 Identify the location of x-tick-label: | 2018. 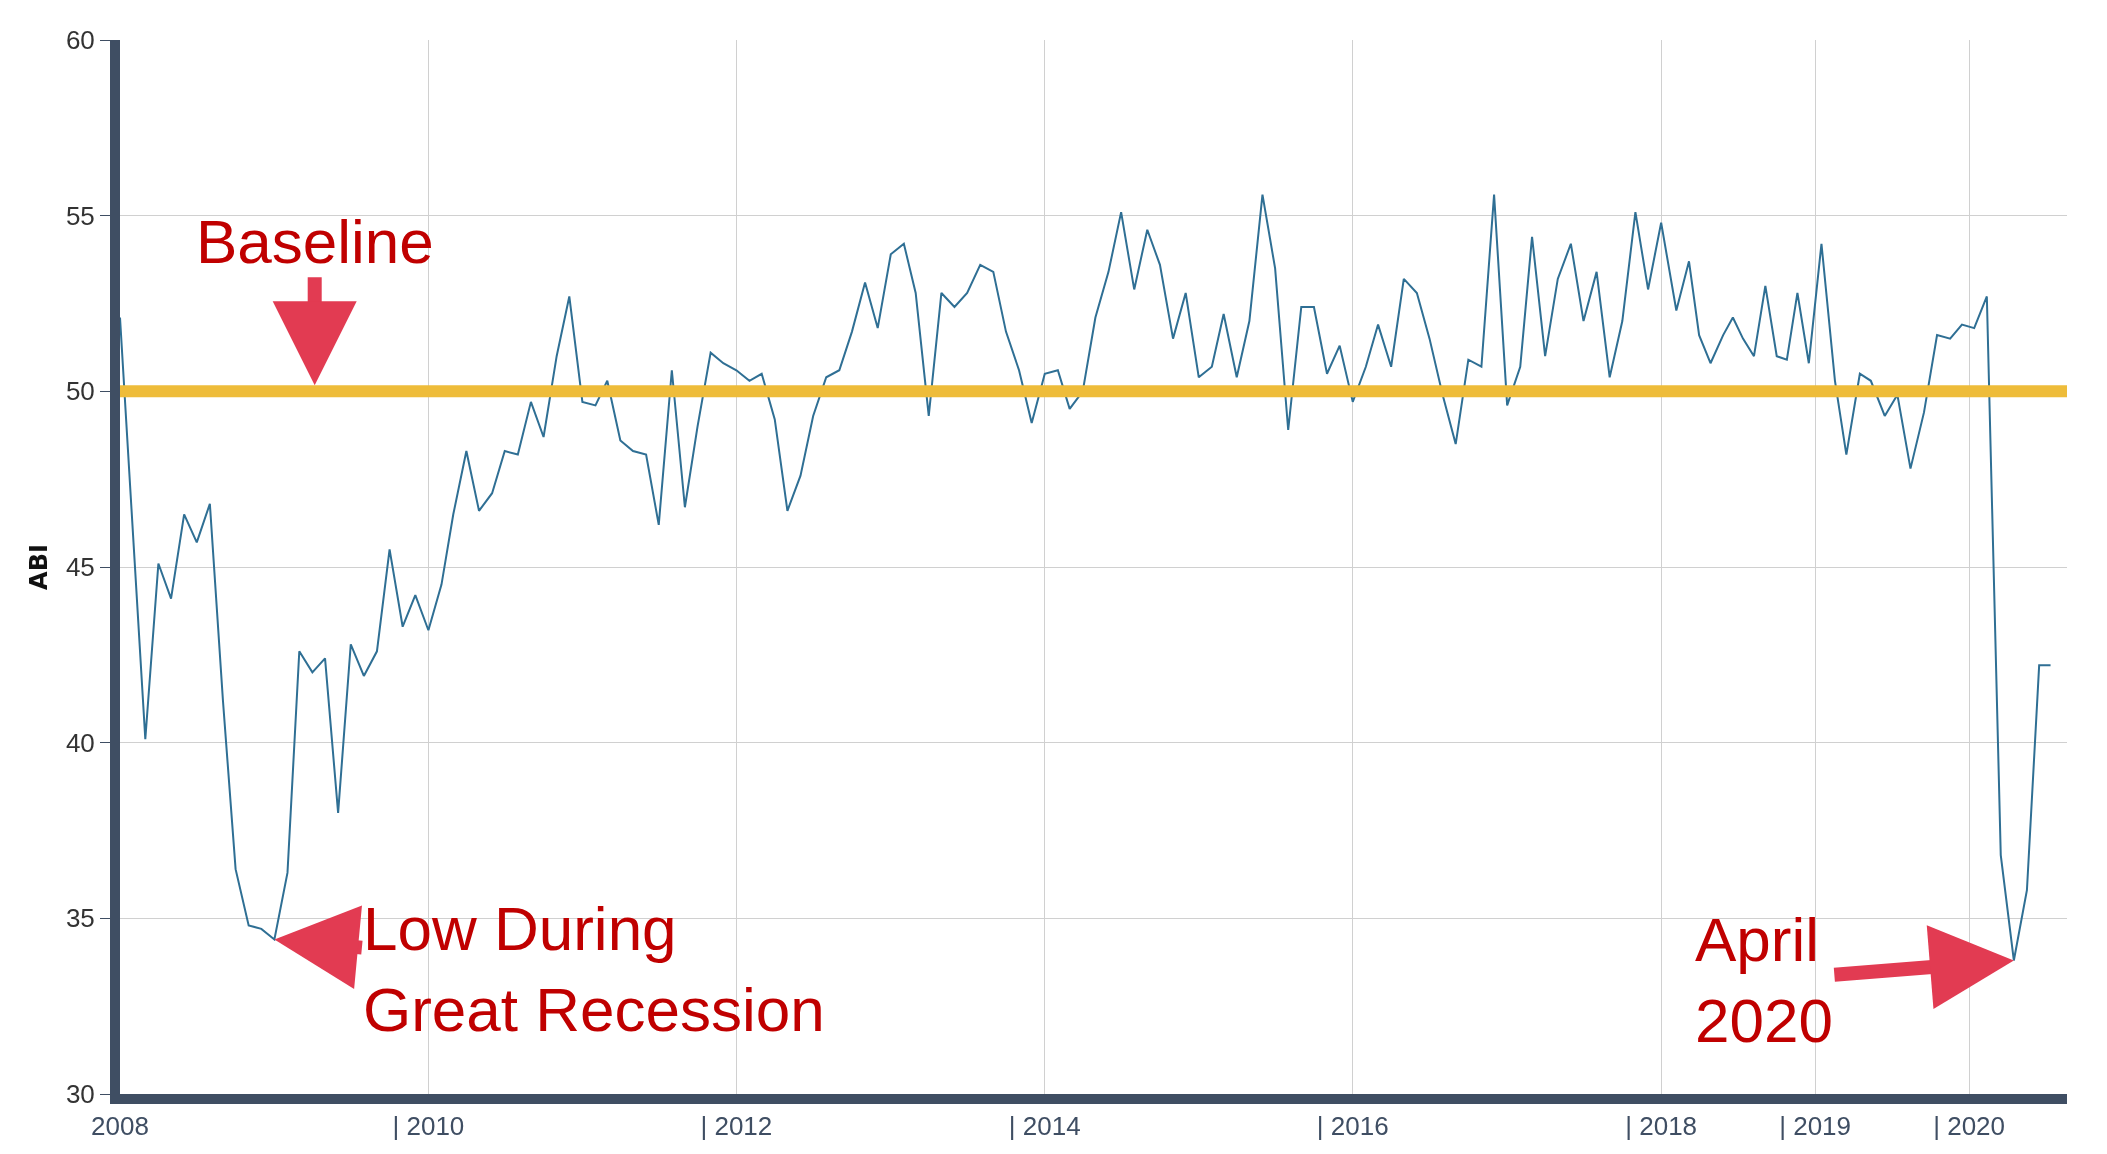
(1661, 1126).